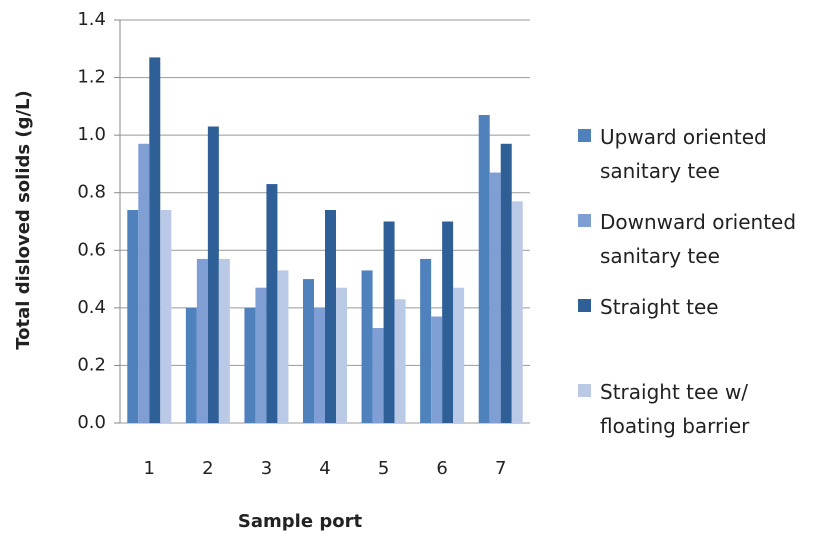 The height and width of the screenshot is (537, 829). Describe the element at coordinates (91, 307) in the screenshot. I see `y-tick-label: 0.4` at that location.